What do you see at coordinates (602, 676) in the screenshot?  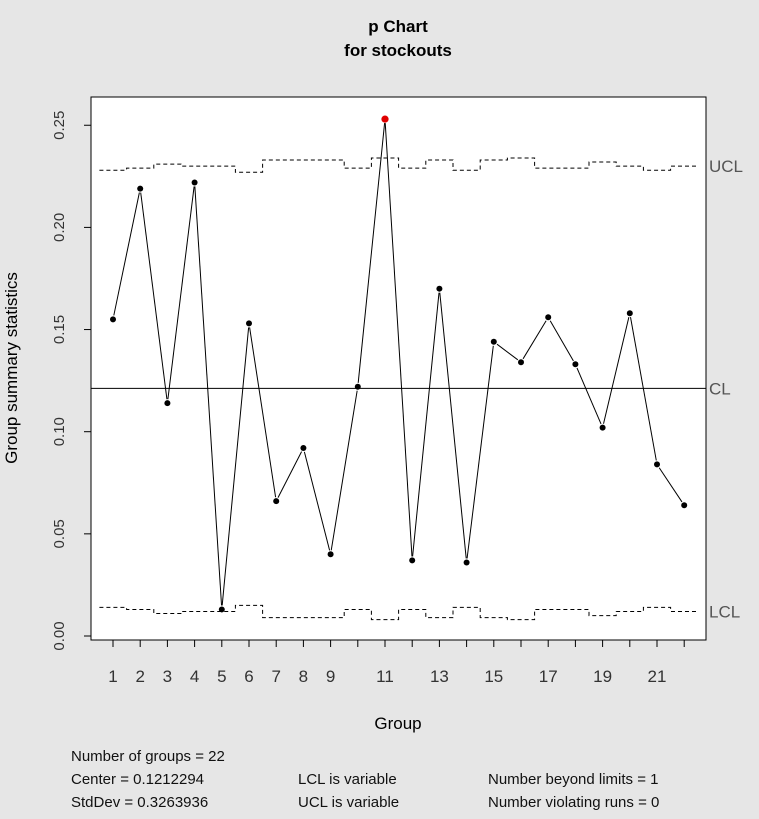 I see `x-tick-label: 19` at bounding box center [602, 676].